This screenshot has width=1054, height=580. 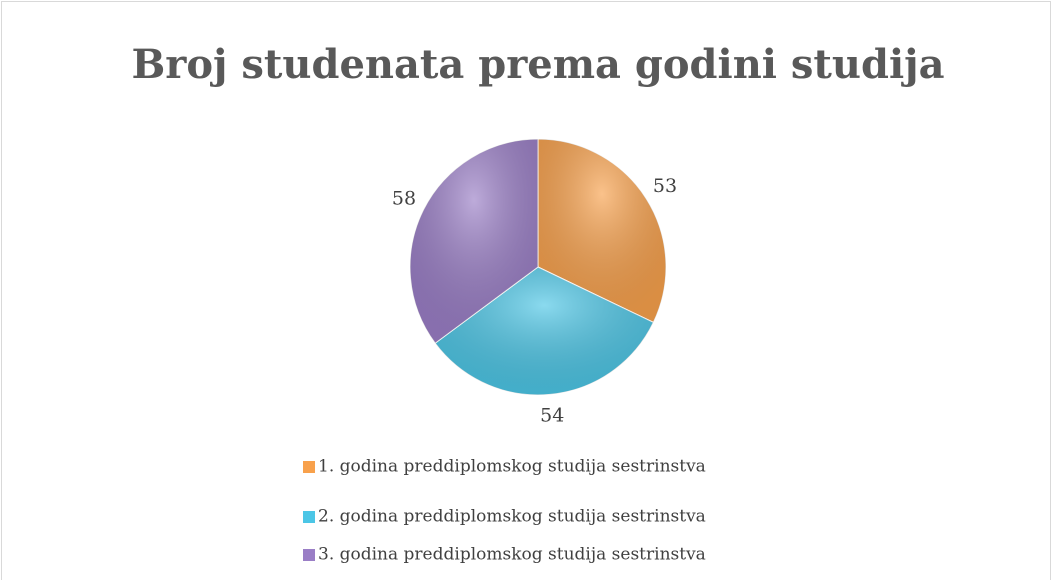 I want to click on chart-title: Broj studenata prema godini studija, so click(x=537, y=64).